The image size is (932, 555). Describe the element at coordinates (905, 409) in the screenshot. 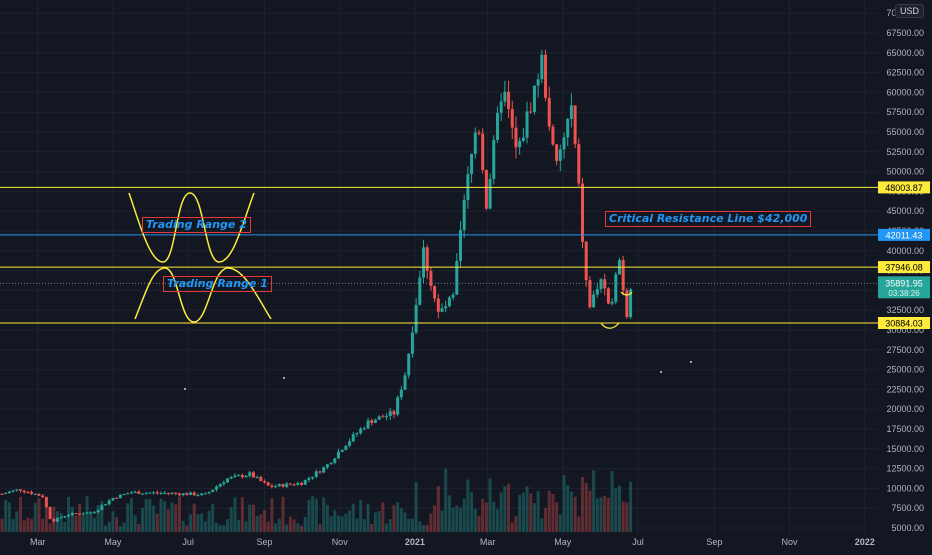

I see `y-tick-label: 20000.00` at that location.